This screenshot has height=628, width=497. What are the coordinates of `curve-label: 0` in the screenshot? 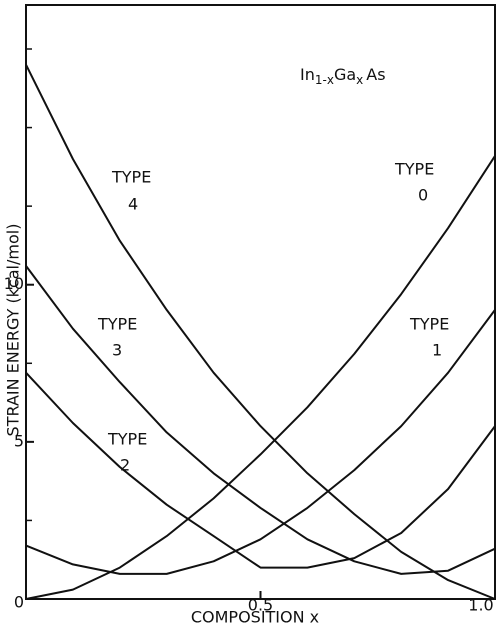 It's located at (423, 195).